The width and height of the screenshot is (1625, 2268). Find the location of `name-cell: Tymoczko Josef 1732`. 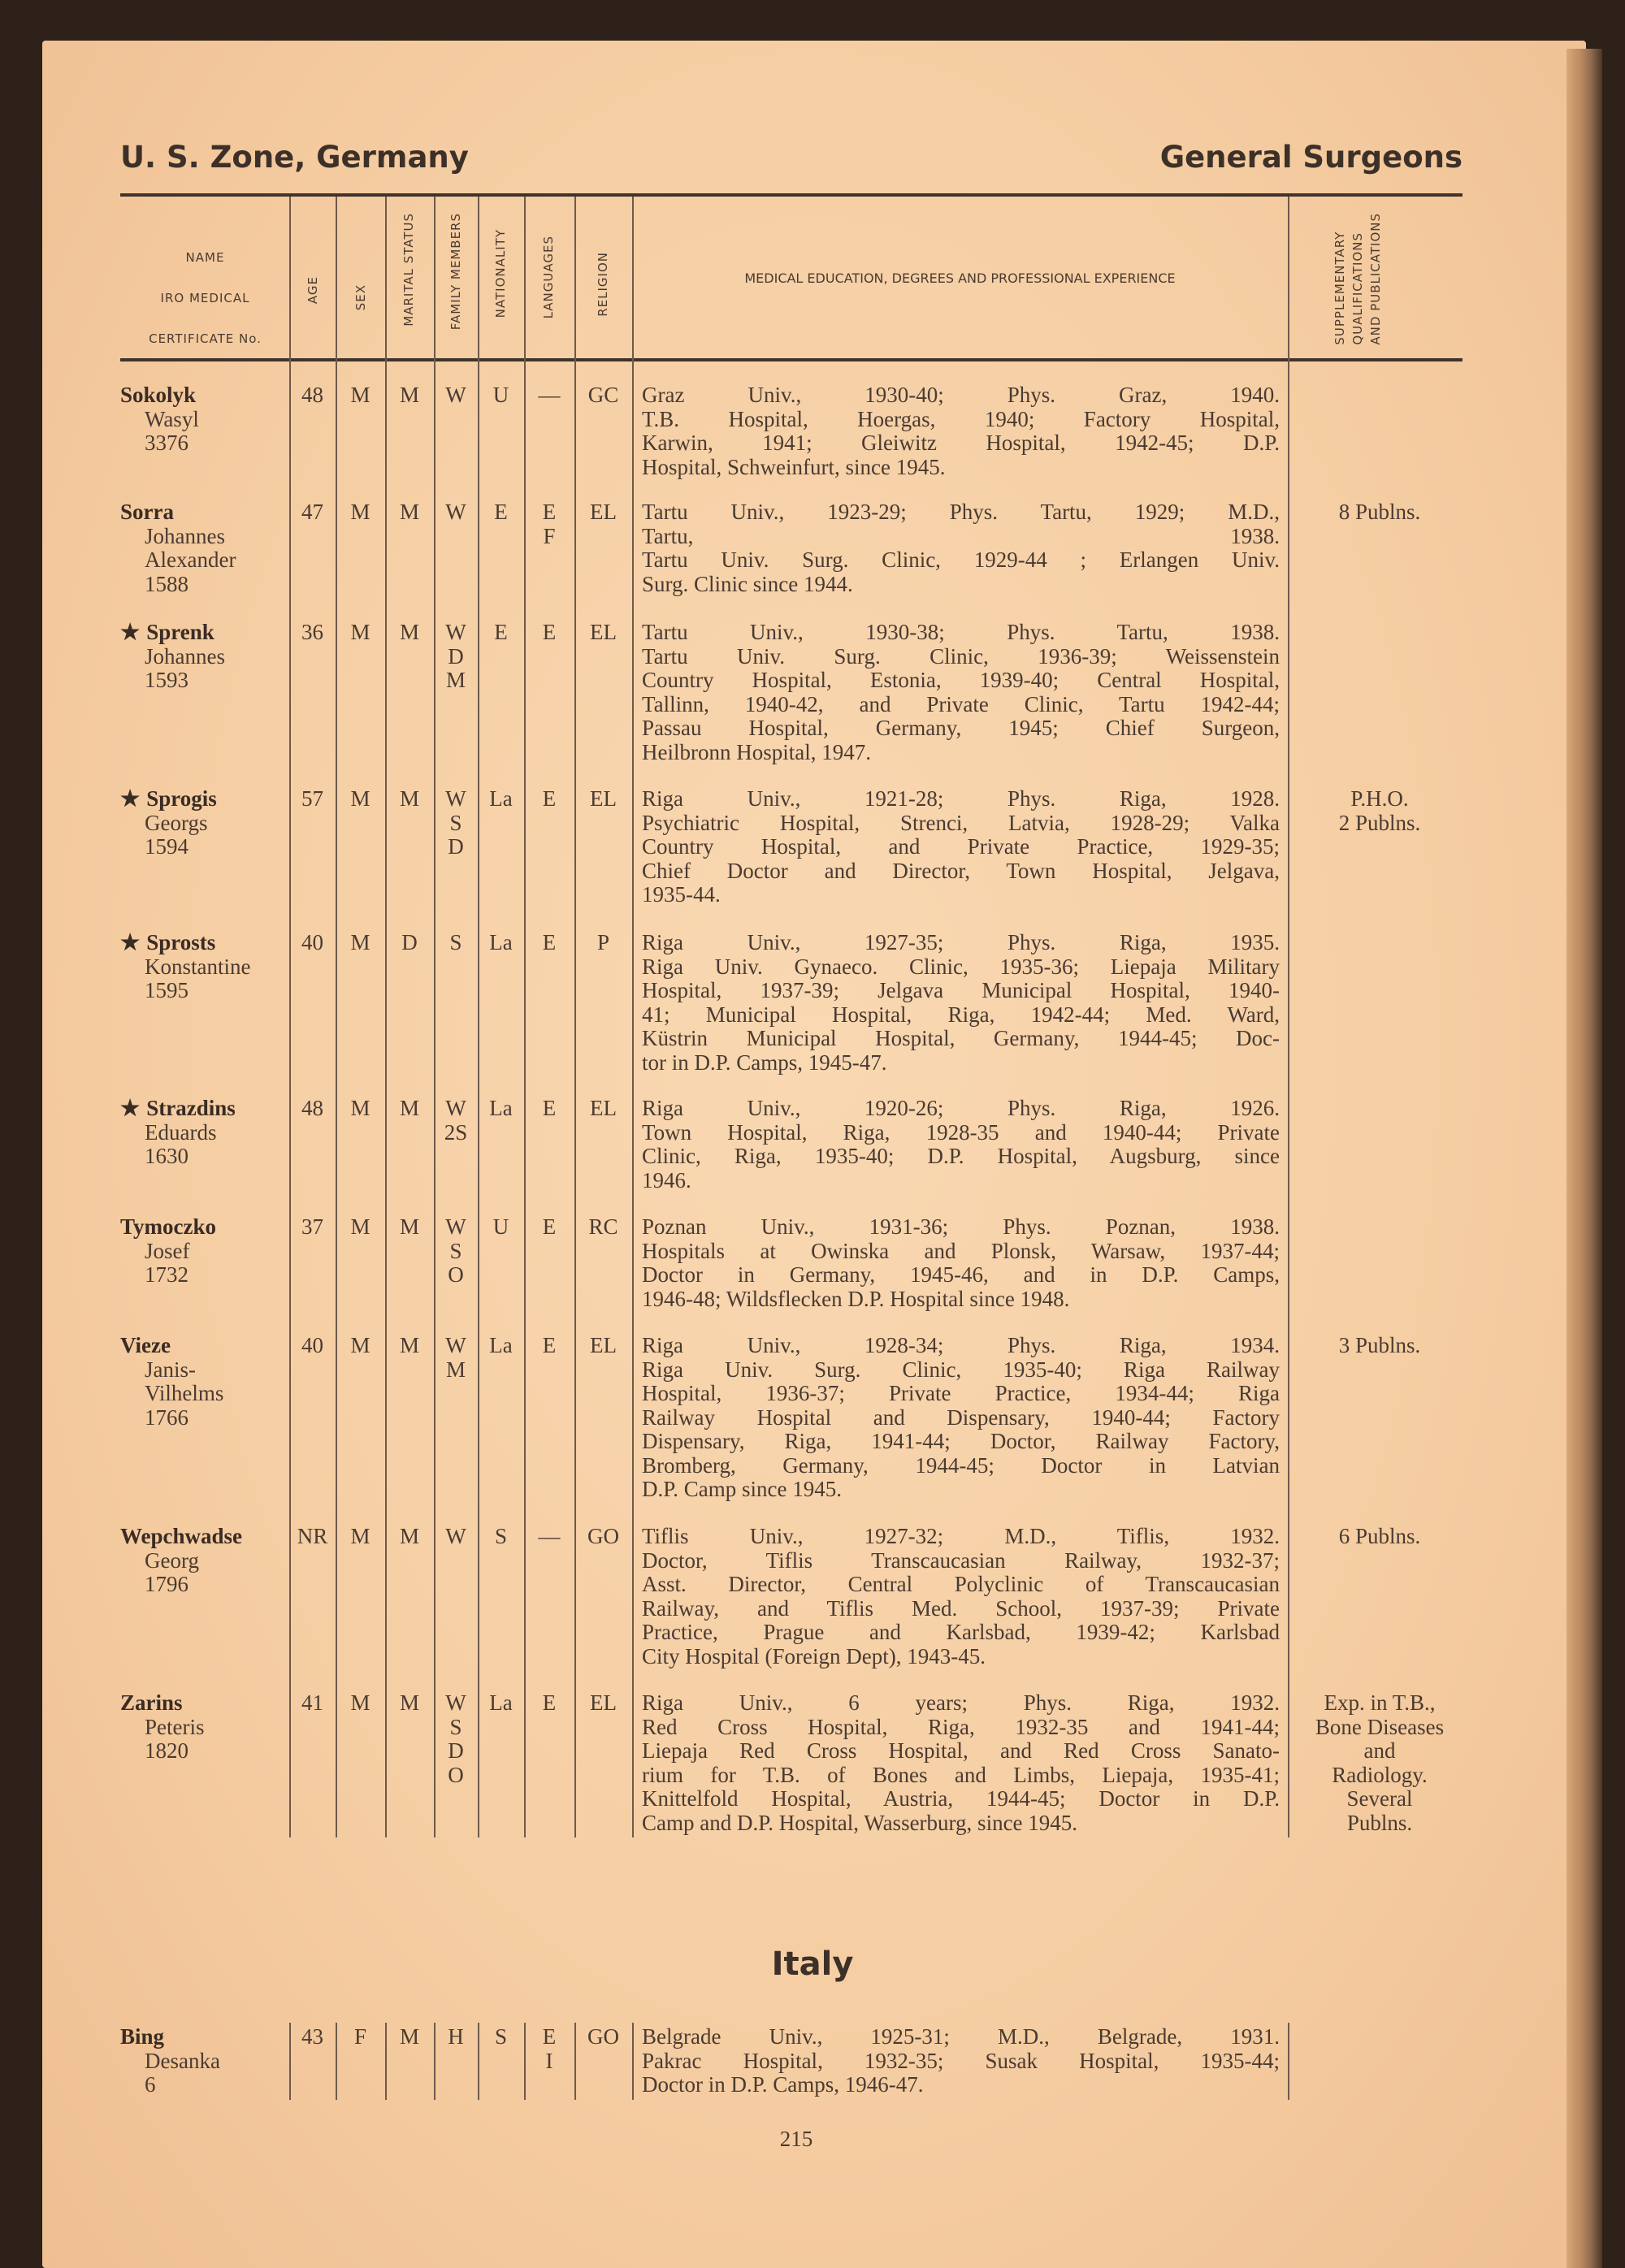

name-cell: Tymoczko Josef 1732 is located at coordinates (204, 1251).